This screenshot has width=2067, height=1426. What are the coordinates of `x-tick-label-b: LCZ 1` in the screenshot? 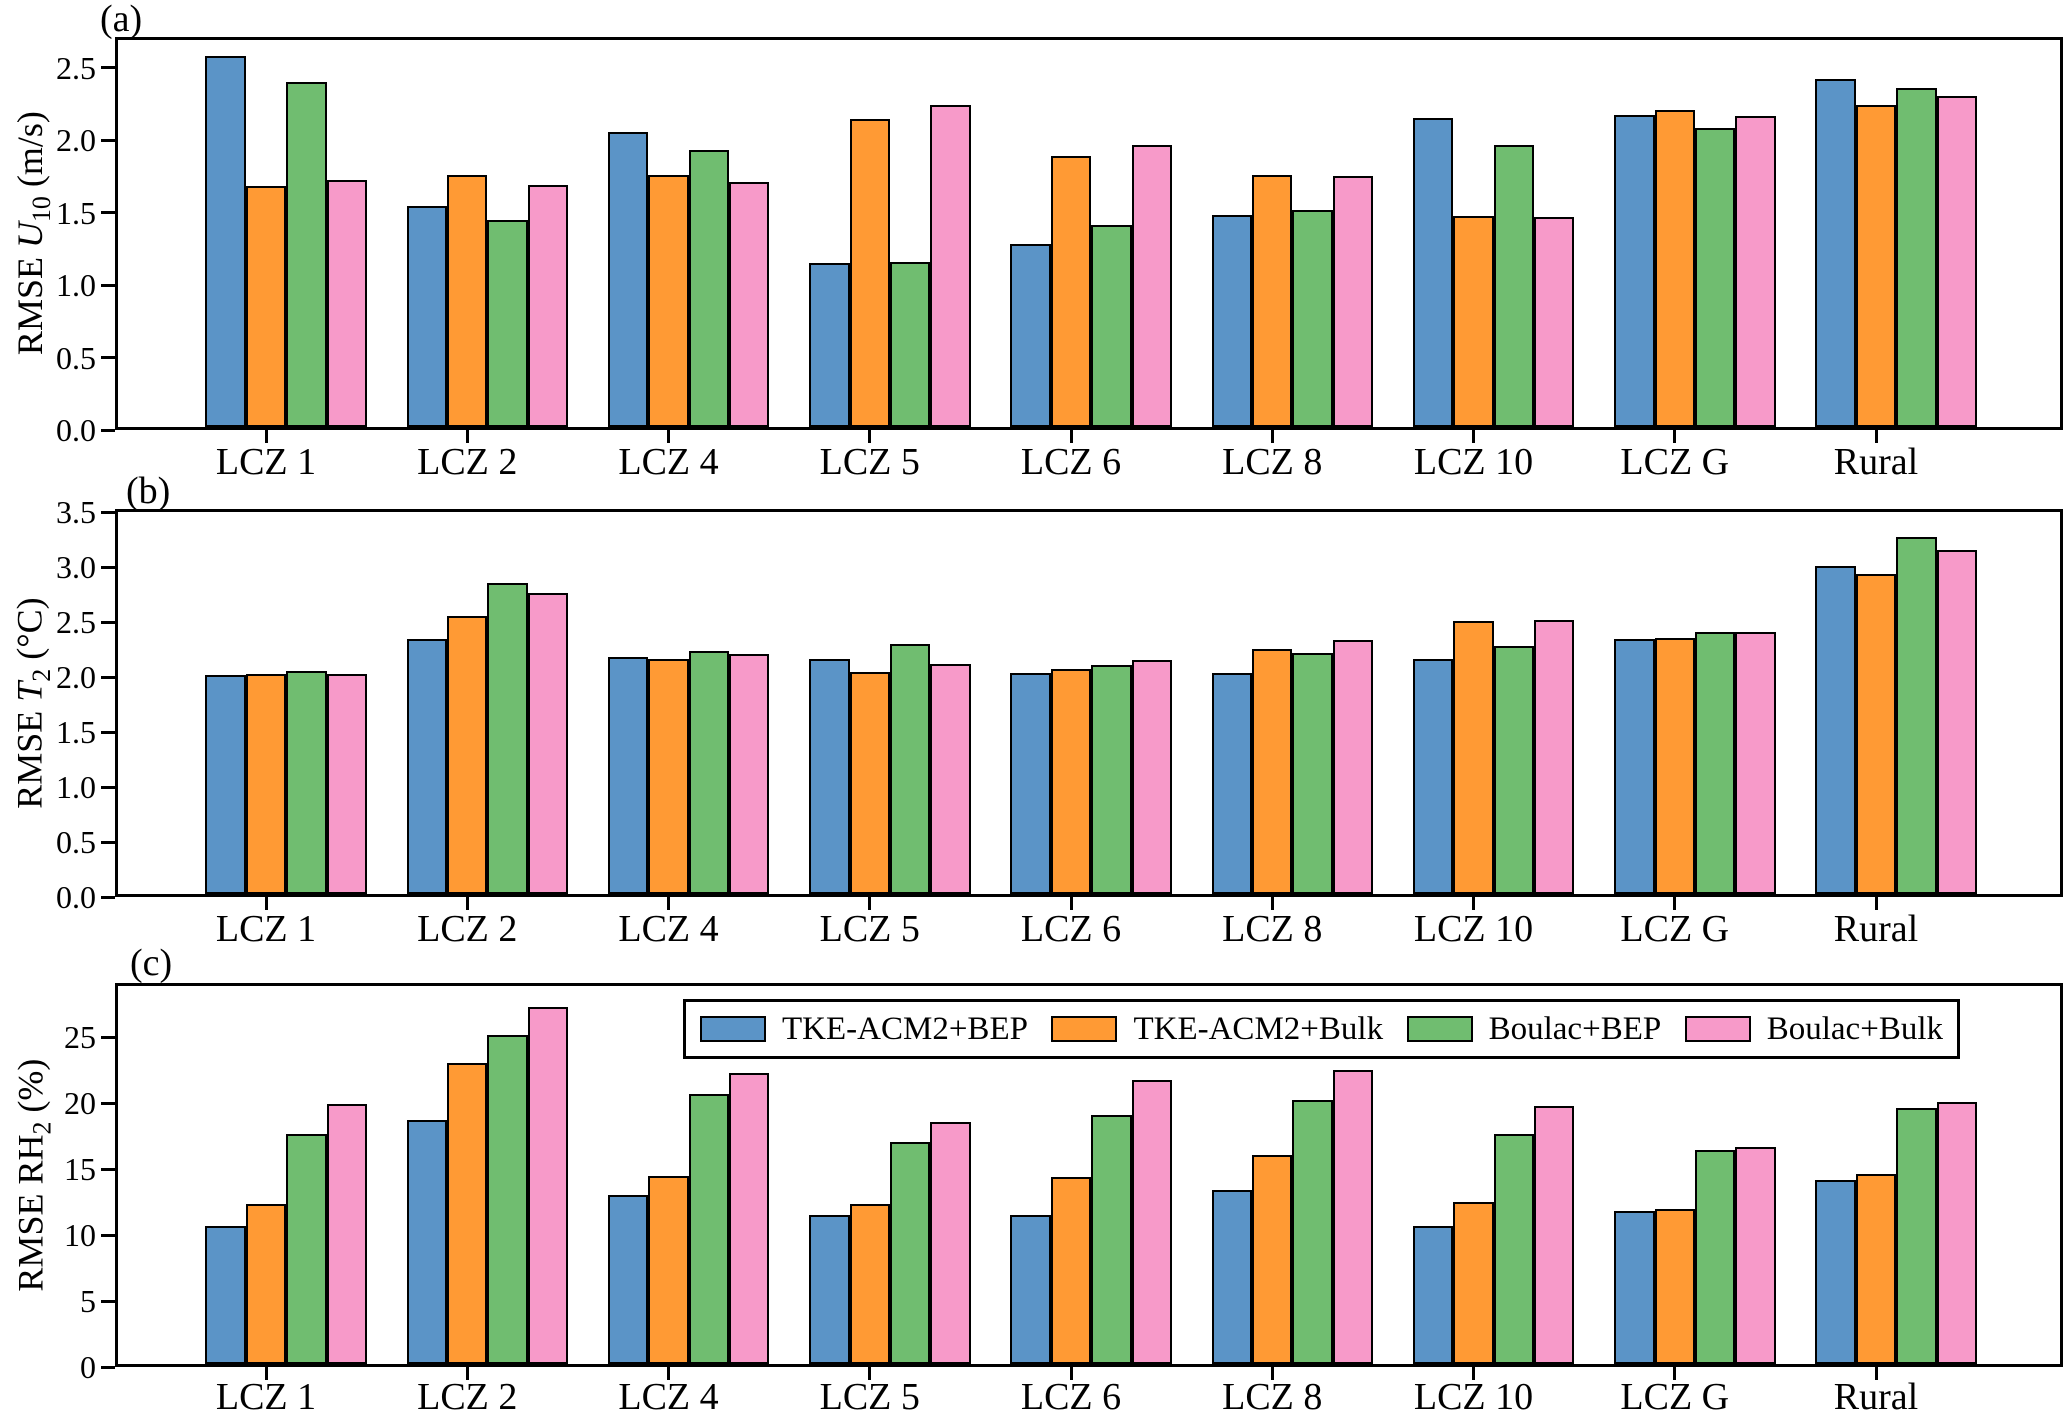 It's located at (266, 929).